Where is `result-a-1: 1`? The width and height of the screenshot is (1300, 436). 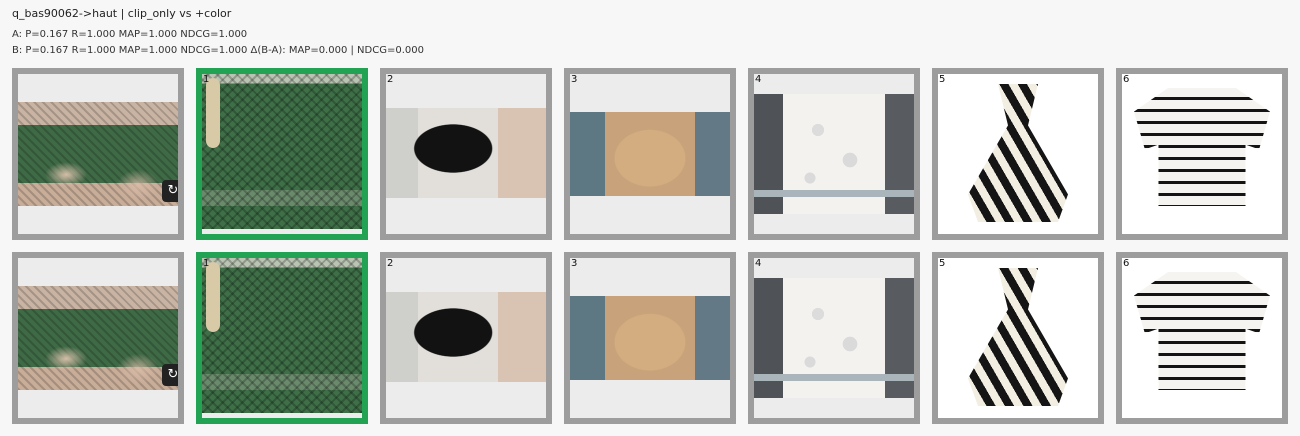 result-a-1: 1 is located at coordinates (282, 154).